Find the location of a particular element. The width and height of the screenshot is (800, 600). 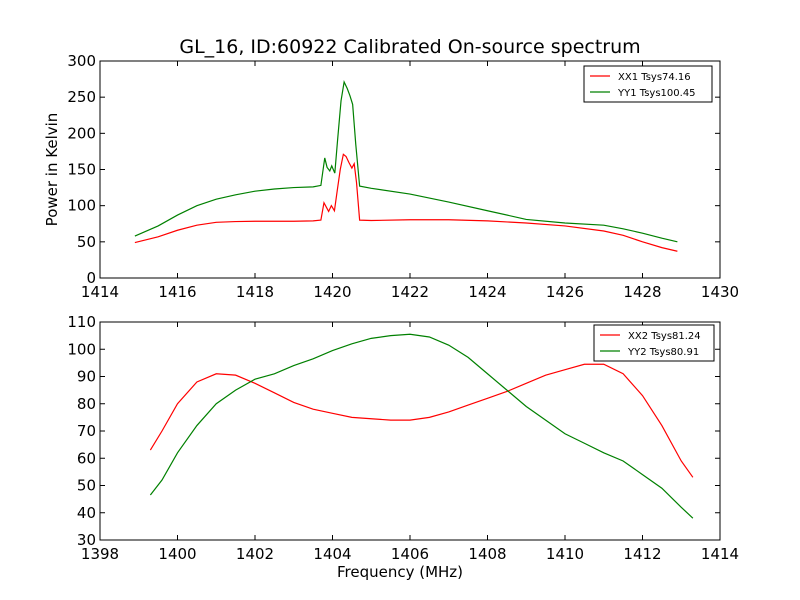

bottom-x-tick-label: 1398 is located at coordinates (100, 554).